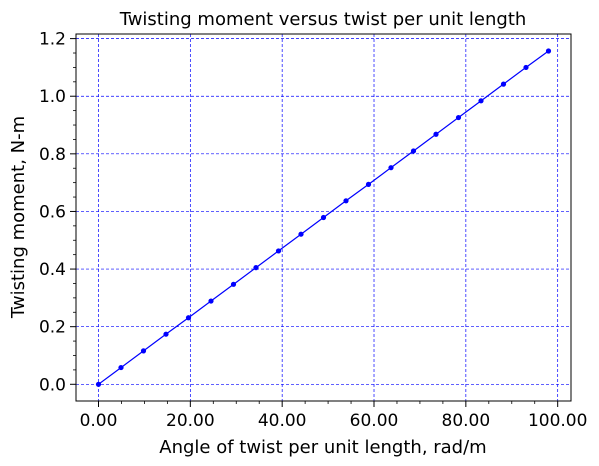 Image resolution: width=599 pixels, height=466 pixels. I want to click on y-tick-label: 0.8, so click(52, 155).